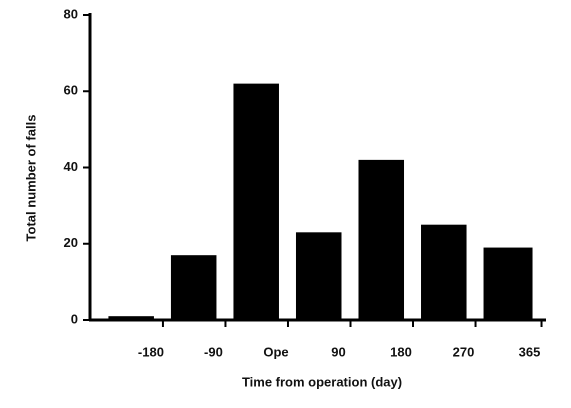  I want to click on y-tick-label: 60, so click(71, 90).